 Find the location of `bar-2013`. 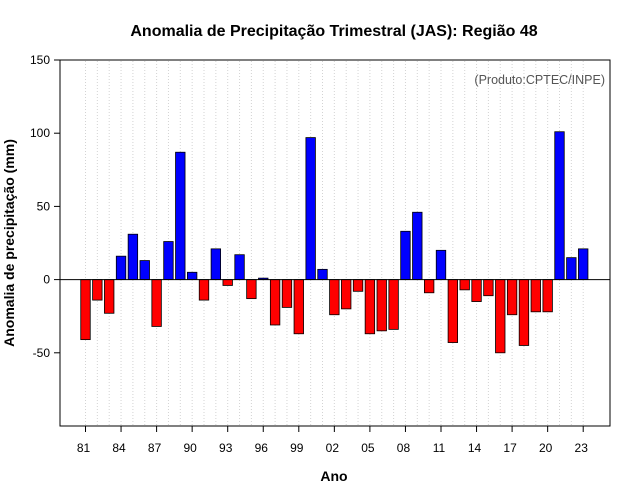

bar-2013 is located at coordinates (464, 285).